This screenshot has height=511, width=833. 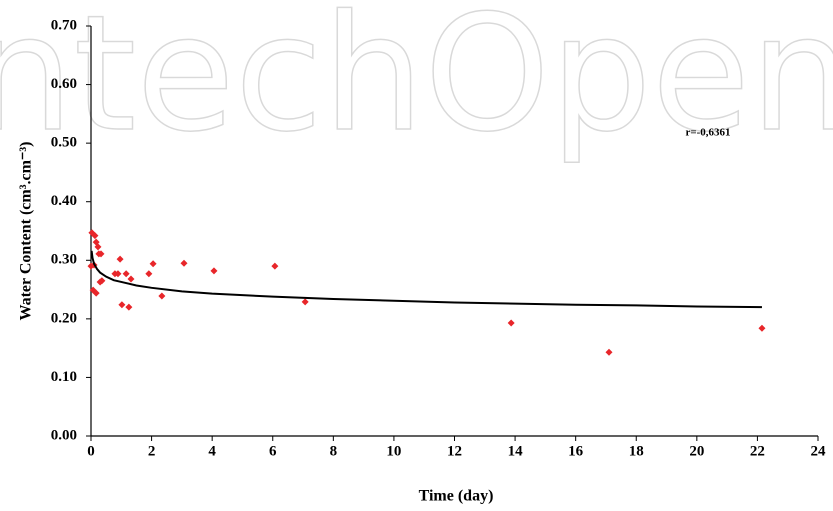 What do you see at coordinates (64, 143) in the screenshot?
I see `y-tick-label: 0.50` at bounding box center [64, 143].